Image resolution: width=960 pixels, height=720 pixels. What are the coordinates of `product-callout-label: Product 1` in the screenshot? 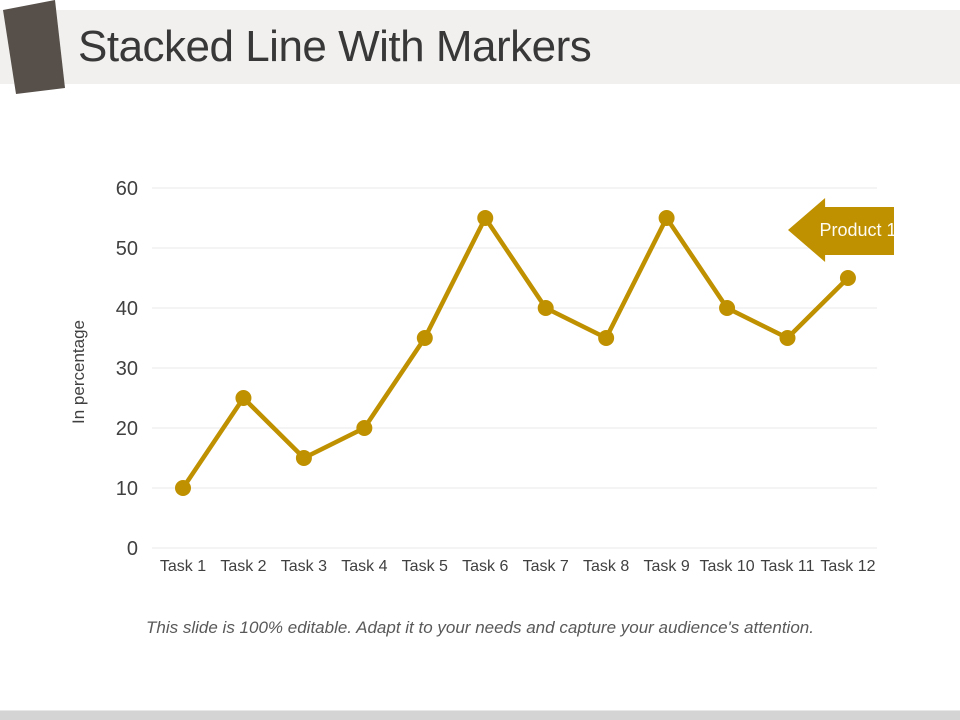 It's located at (858, 229).